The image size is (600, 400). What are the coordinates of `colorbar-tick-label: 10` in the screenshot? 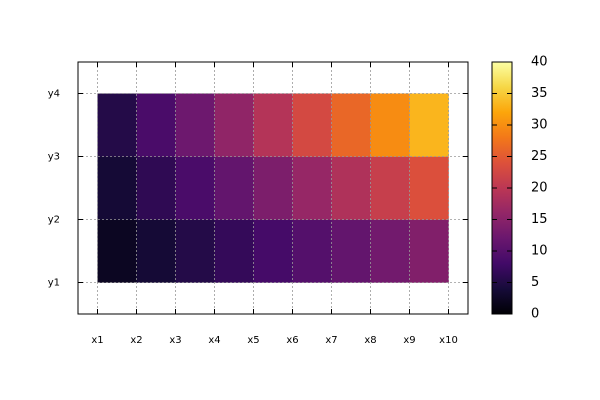 It's located at (539, 251).